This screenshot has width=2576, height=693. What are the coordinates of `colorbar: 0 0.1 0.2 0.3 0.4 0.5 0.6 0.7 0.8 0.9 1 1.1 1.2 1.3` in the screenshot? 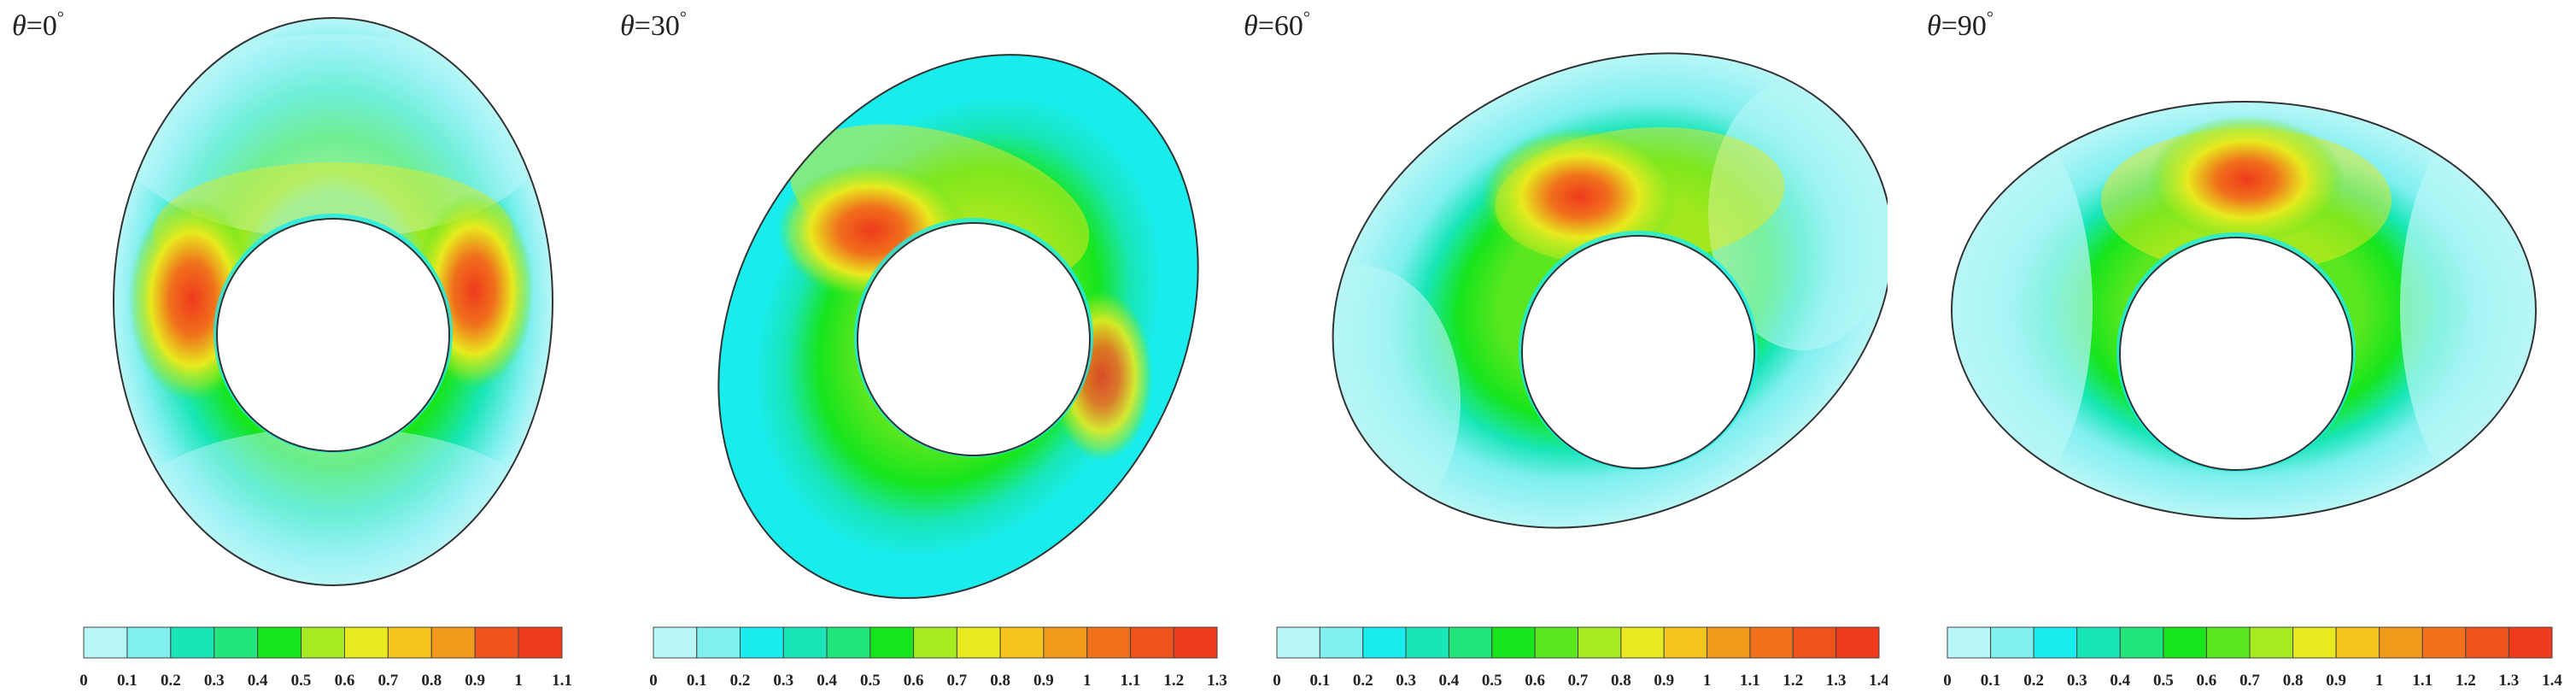 It's located at (938, 658).